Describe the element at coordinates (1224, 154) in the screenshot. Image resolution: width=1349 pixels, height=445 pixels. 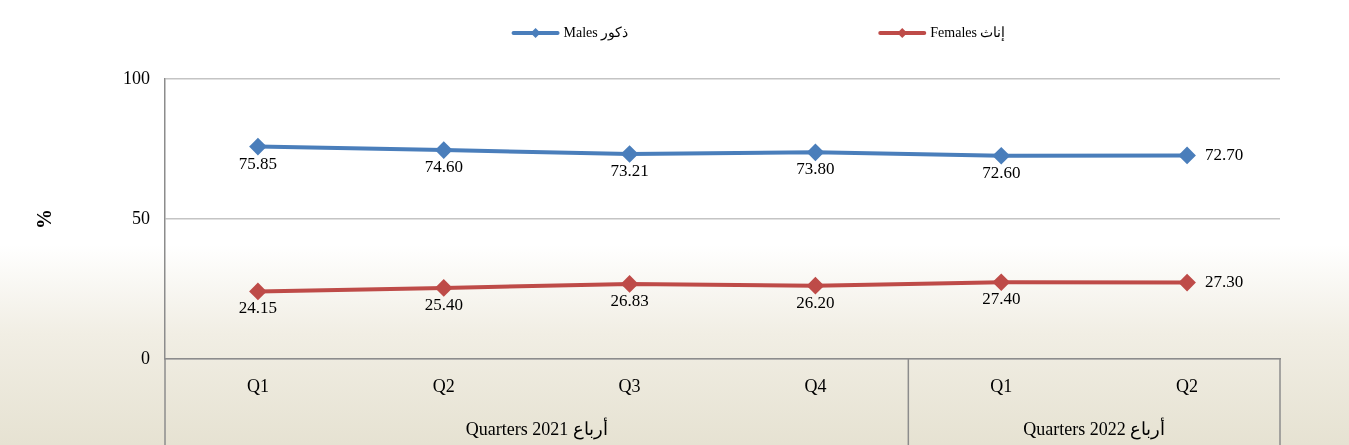
I see `data-label: 72.70` at that location.